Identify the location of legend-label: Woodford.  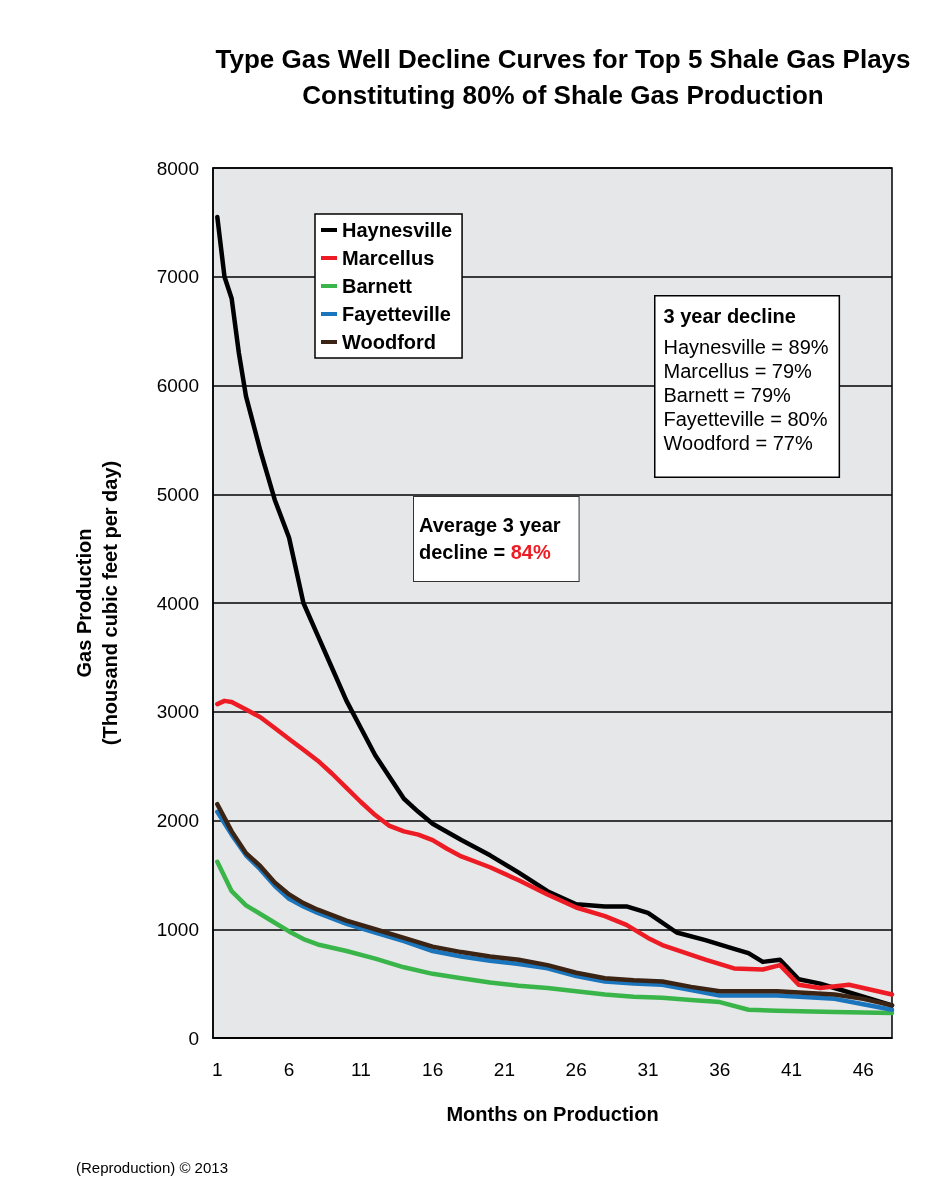
(389, 342).